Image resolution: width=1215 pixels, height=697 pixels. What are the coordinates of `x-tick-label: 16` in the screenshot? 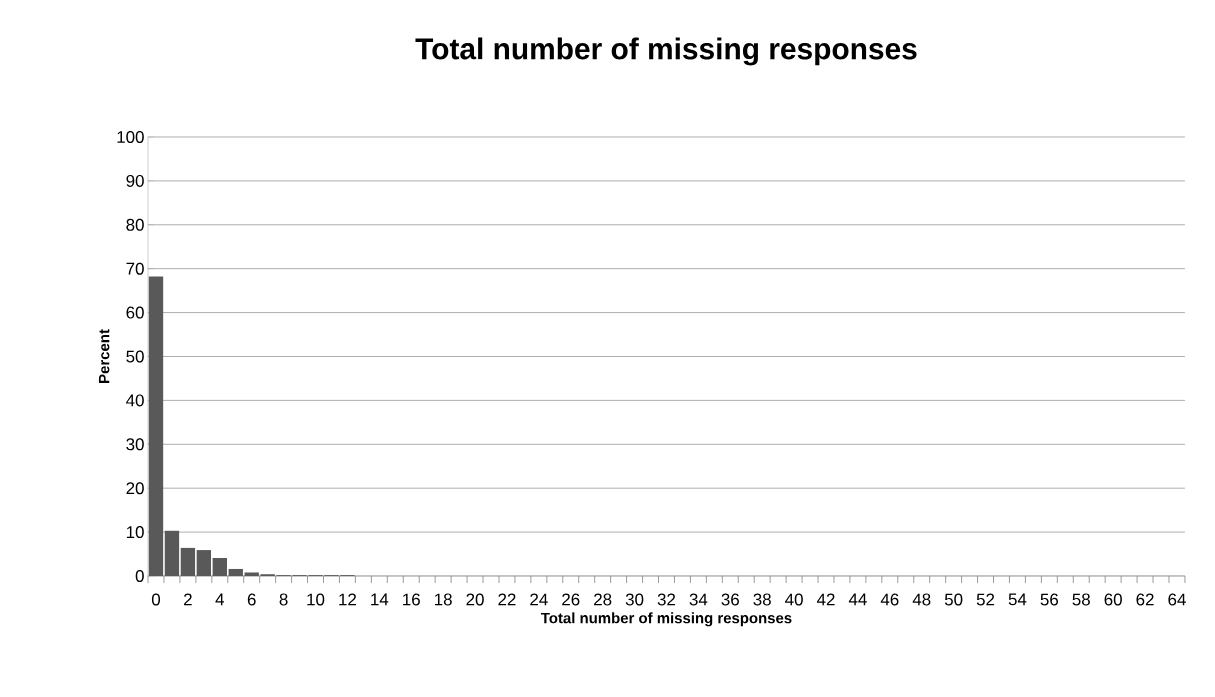 It's located at (411, 599).